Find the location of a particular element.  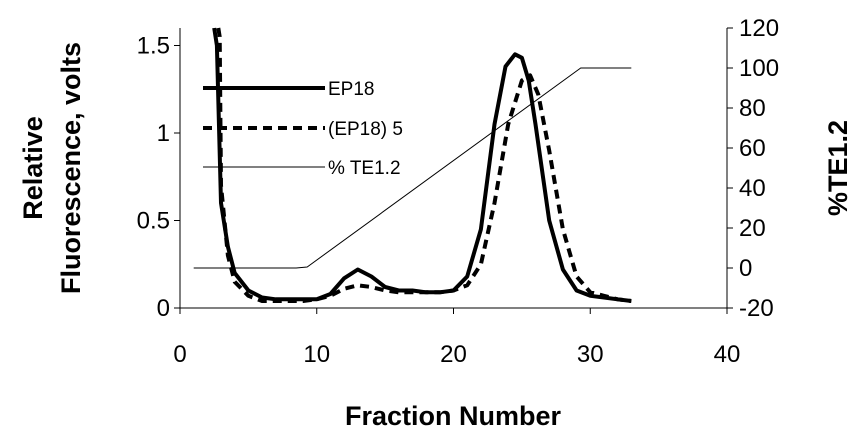

y-right-axis-title: %TE1.2 is located at coordinates (838, 168).